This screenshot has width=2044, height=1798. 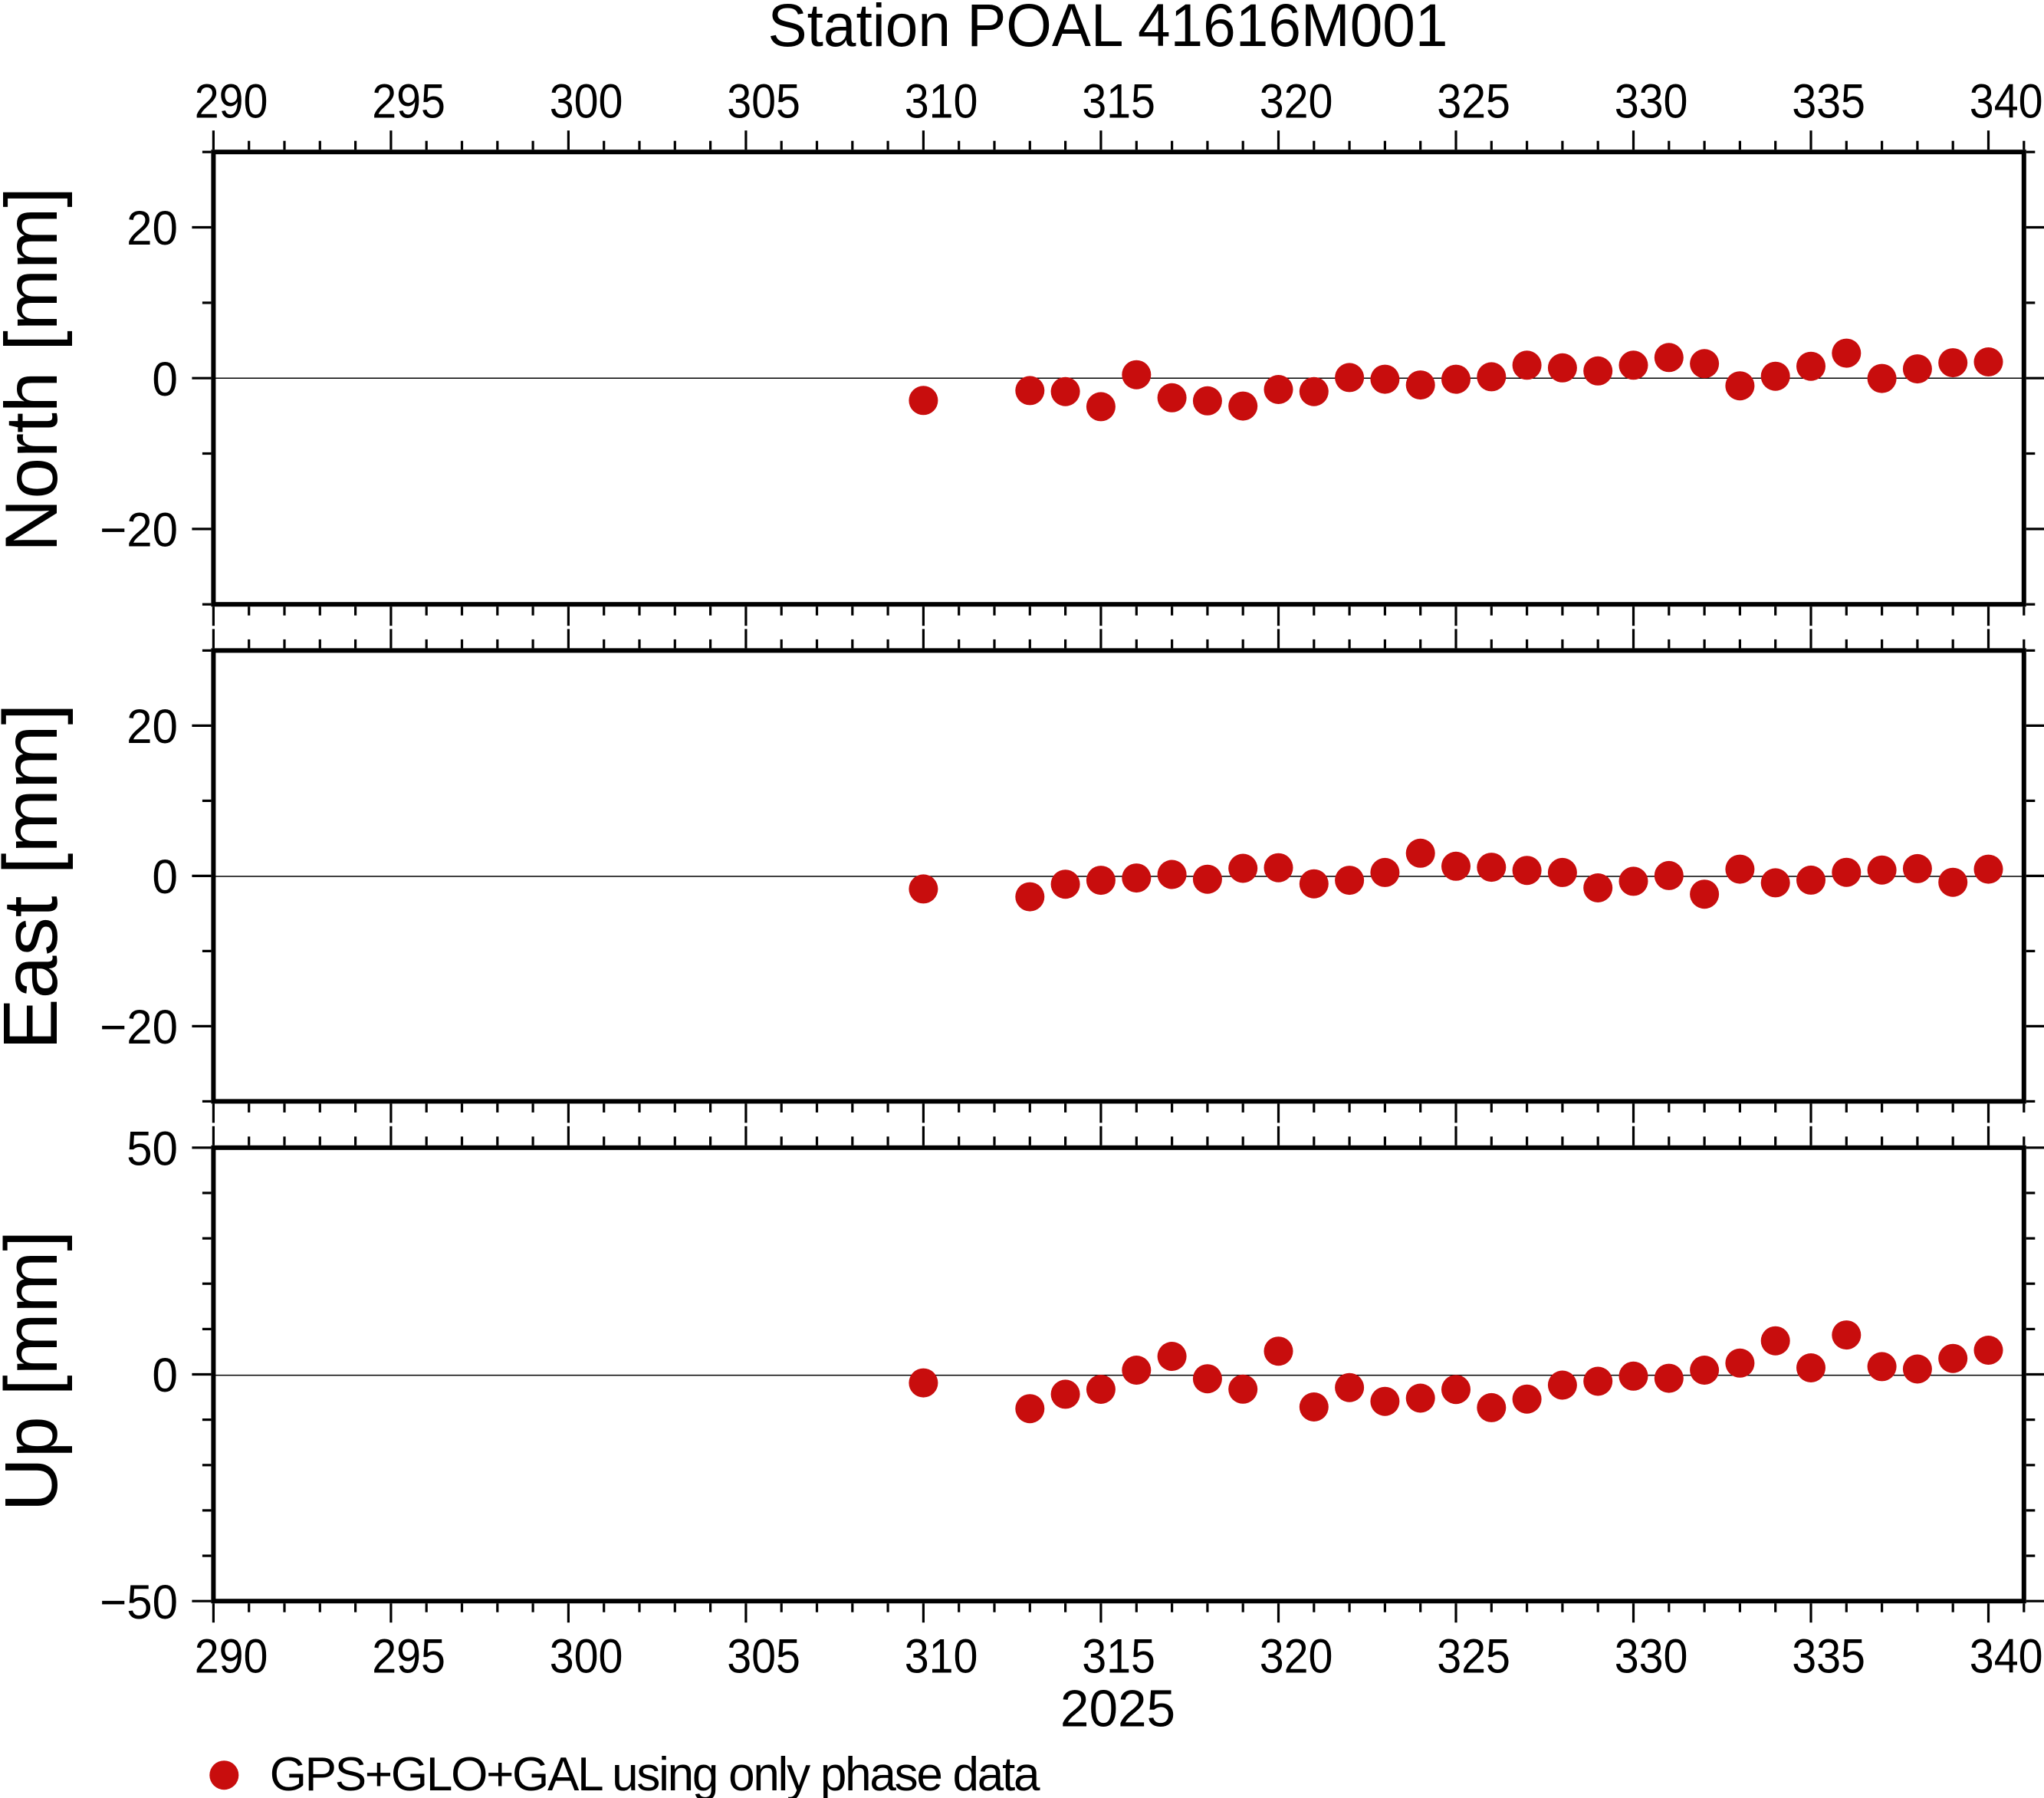 I want to click on svg-text: North [mm], so click(x=36, y=370).